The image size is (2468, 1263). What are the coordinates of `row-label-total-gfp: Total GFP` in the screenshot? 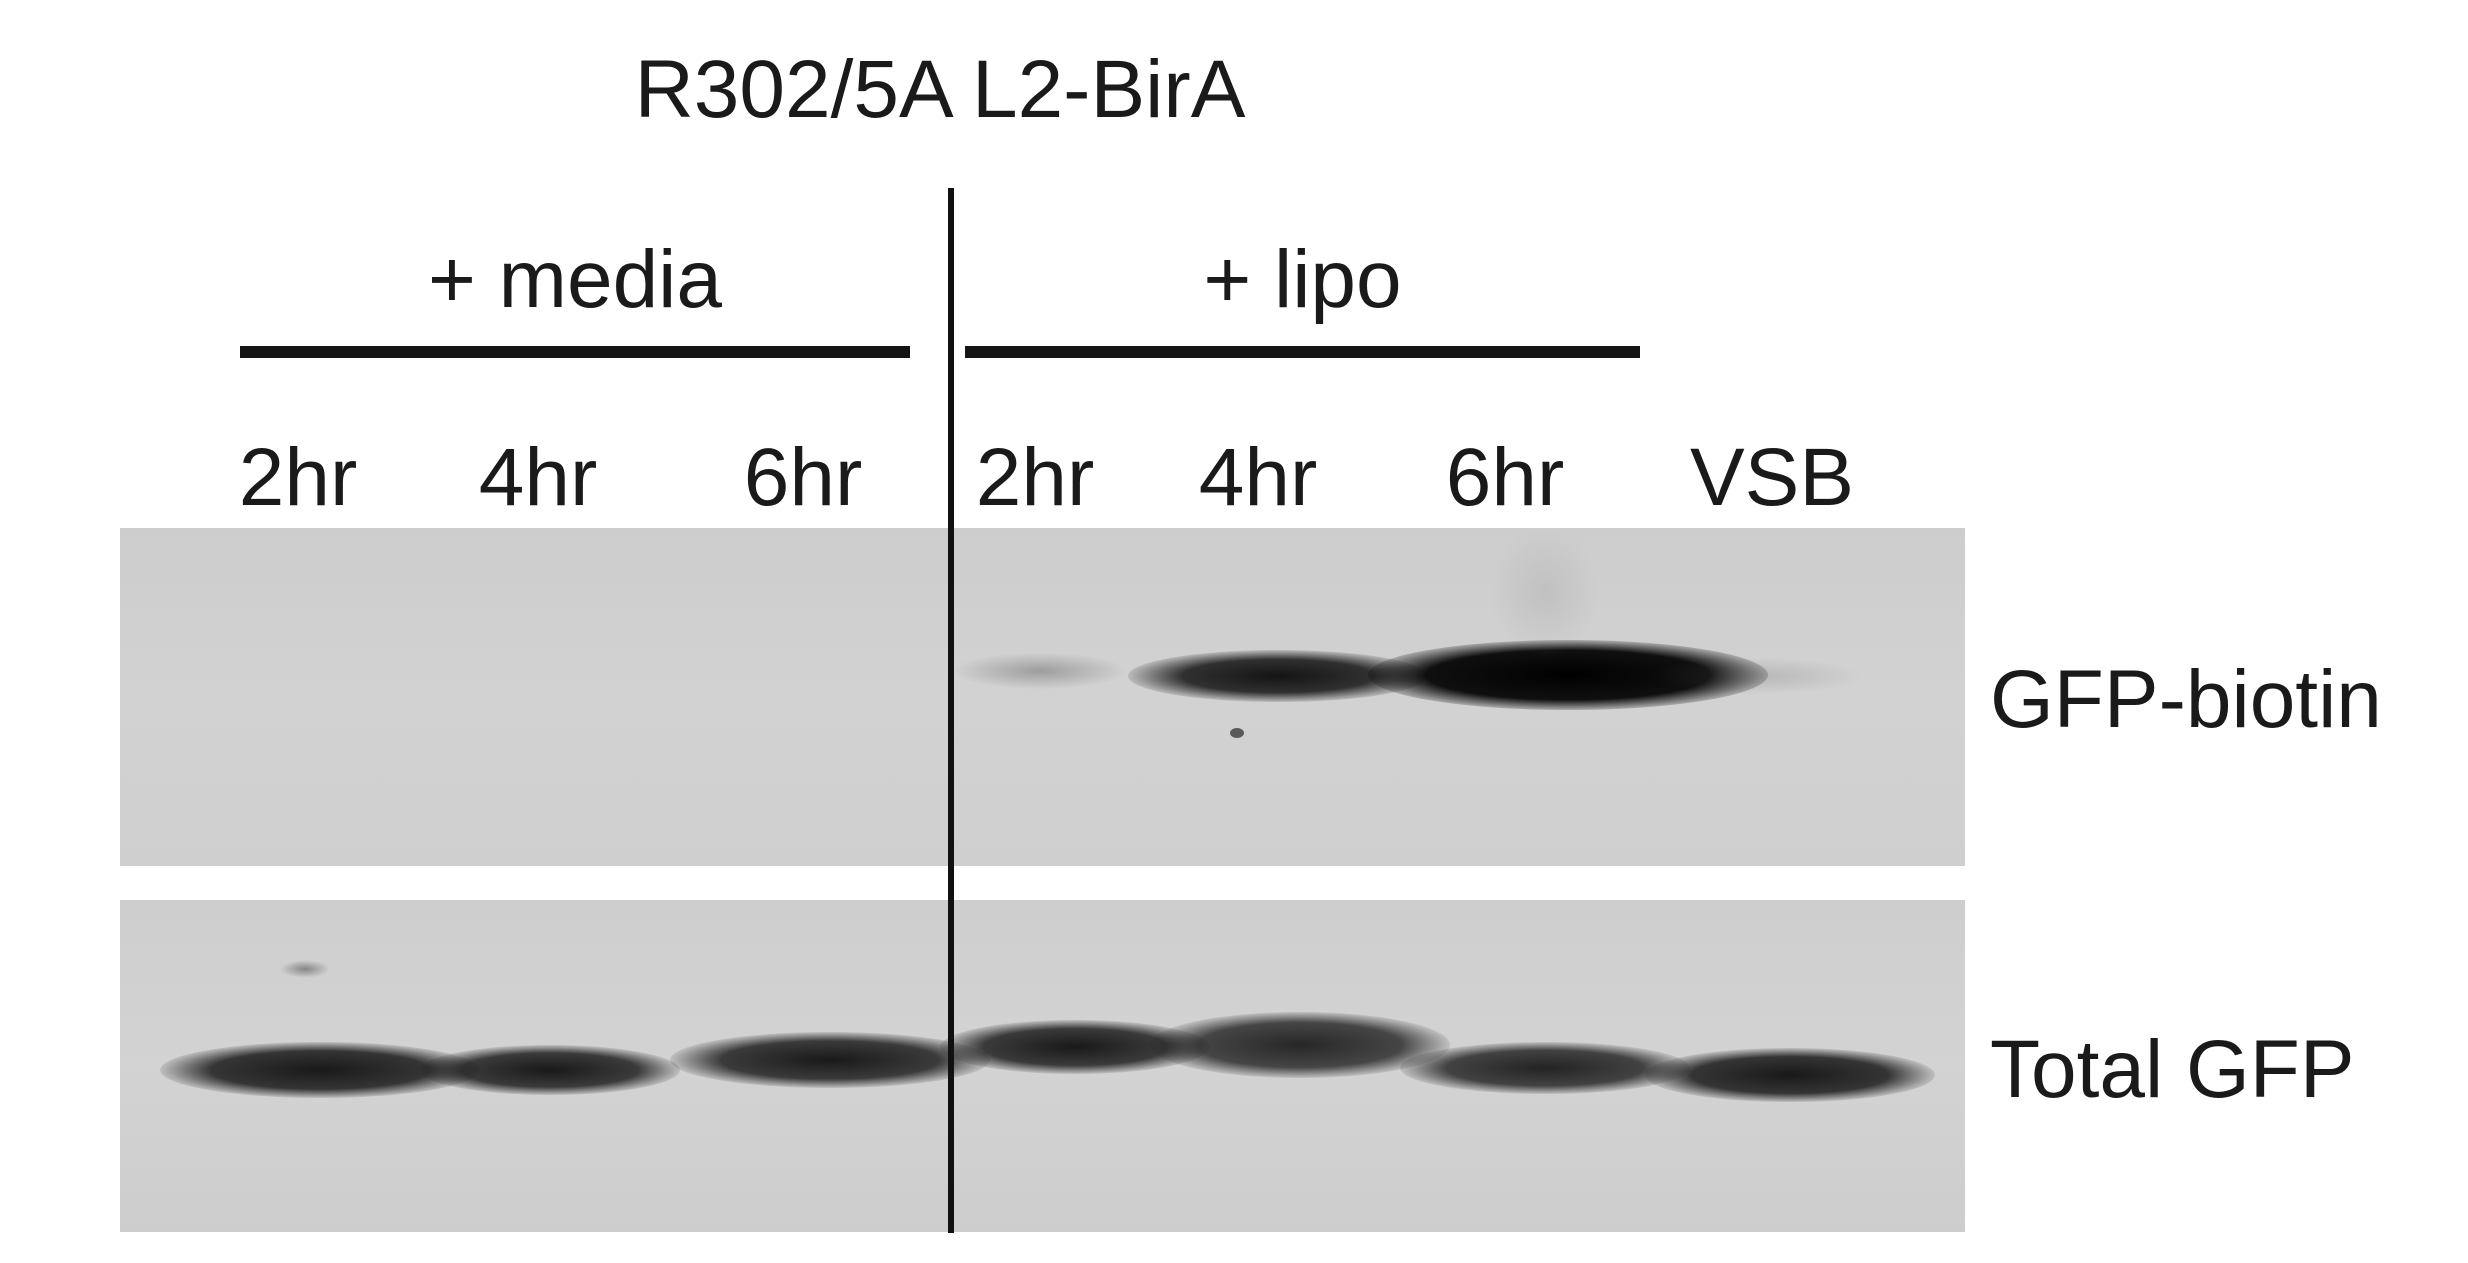 It's located at (2172, 1069).